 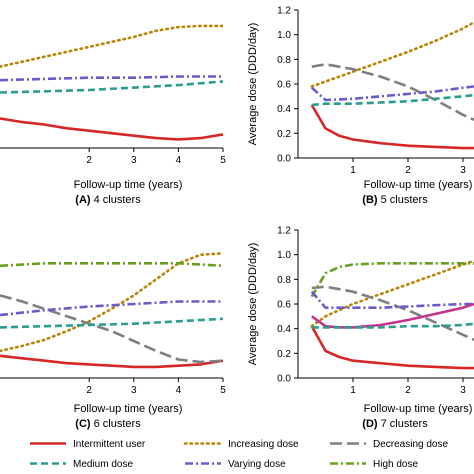 I want to click on panel-caption-text: 7 clusters, so click(x=403, y=424).